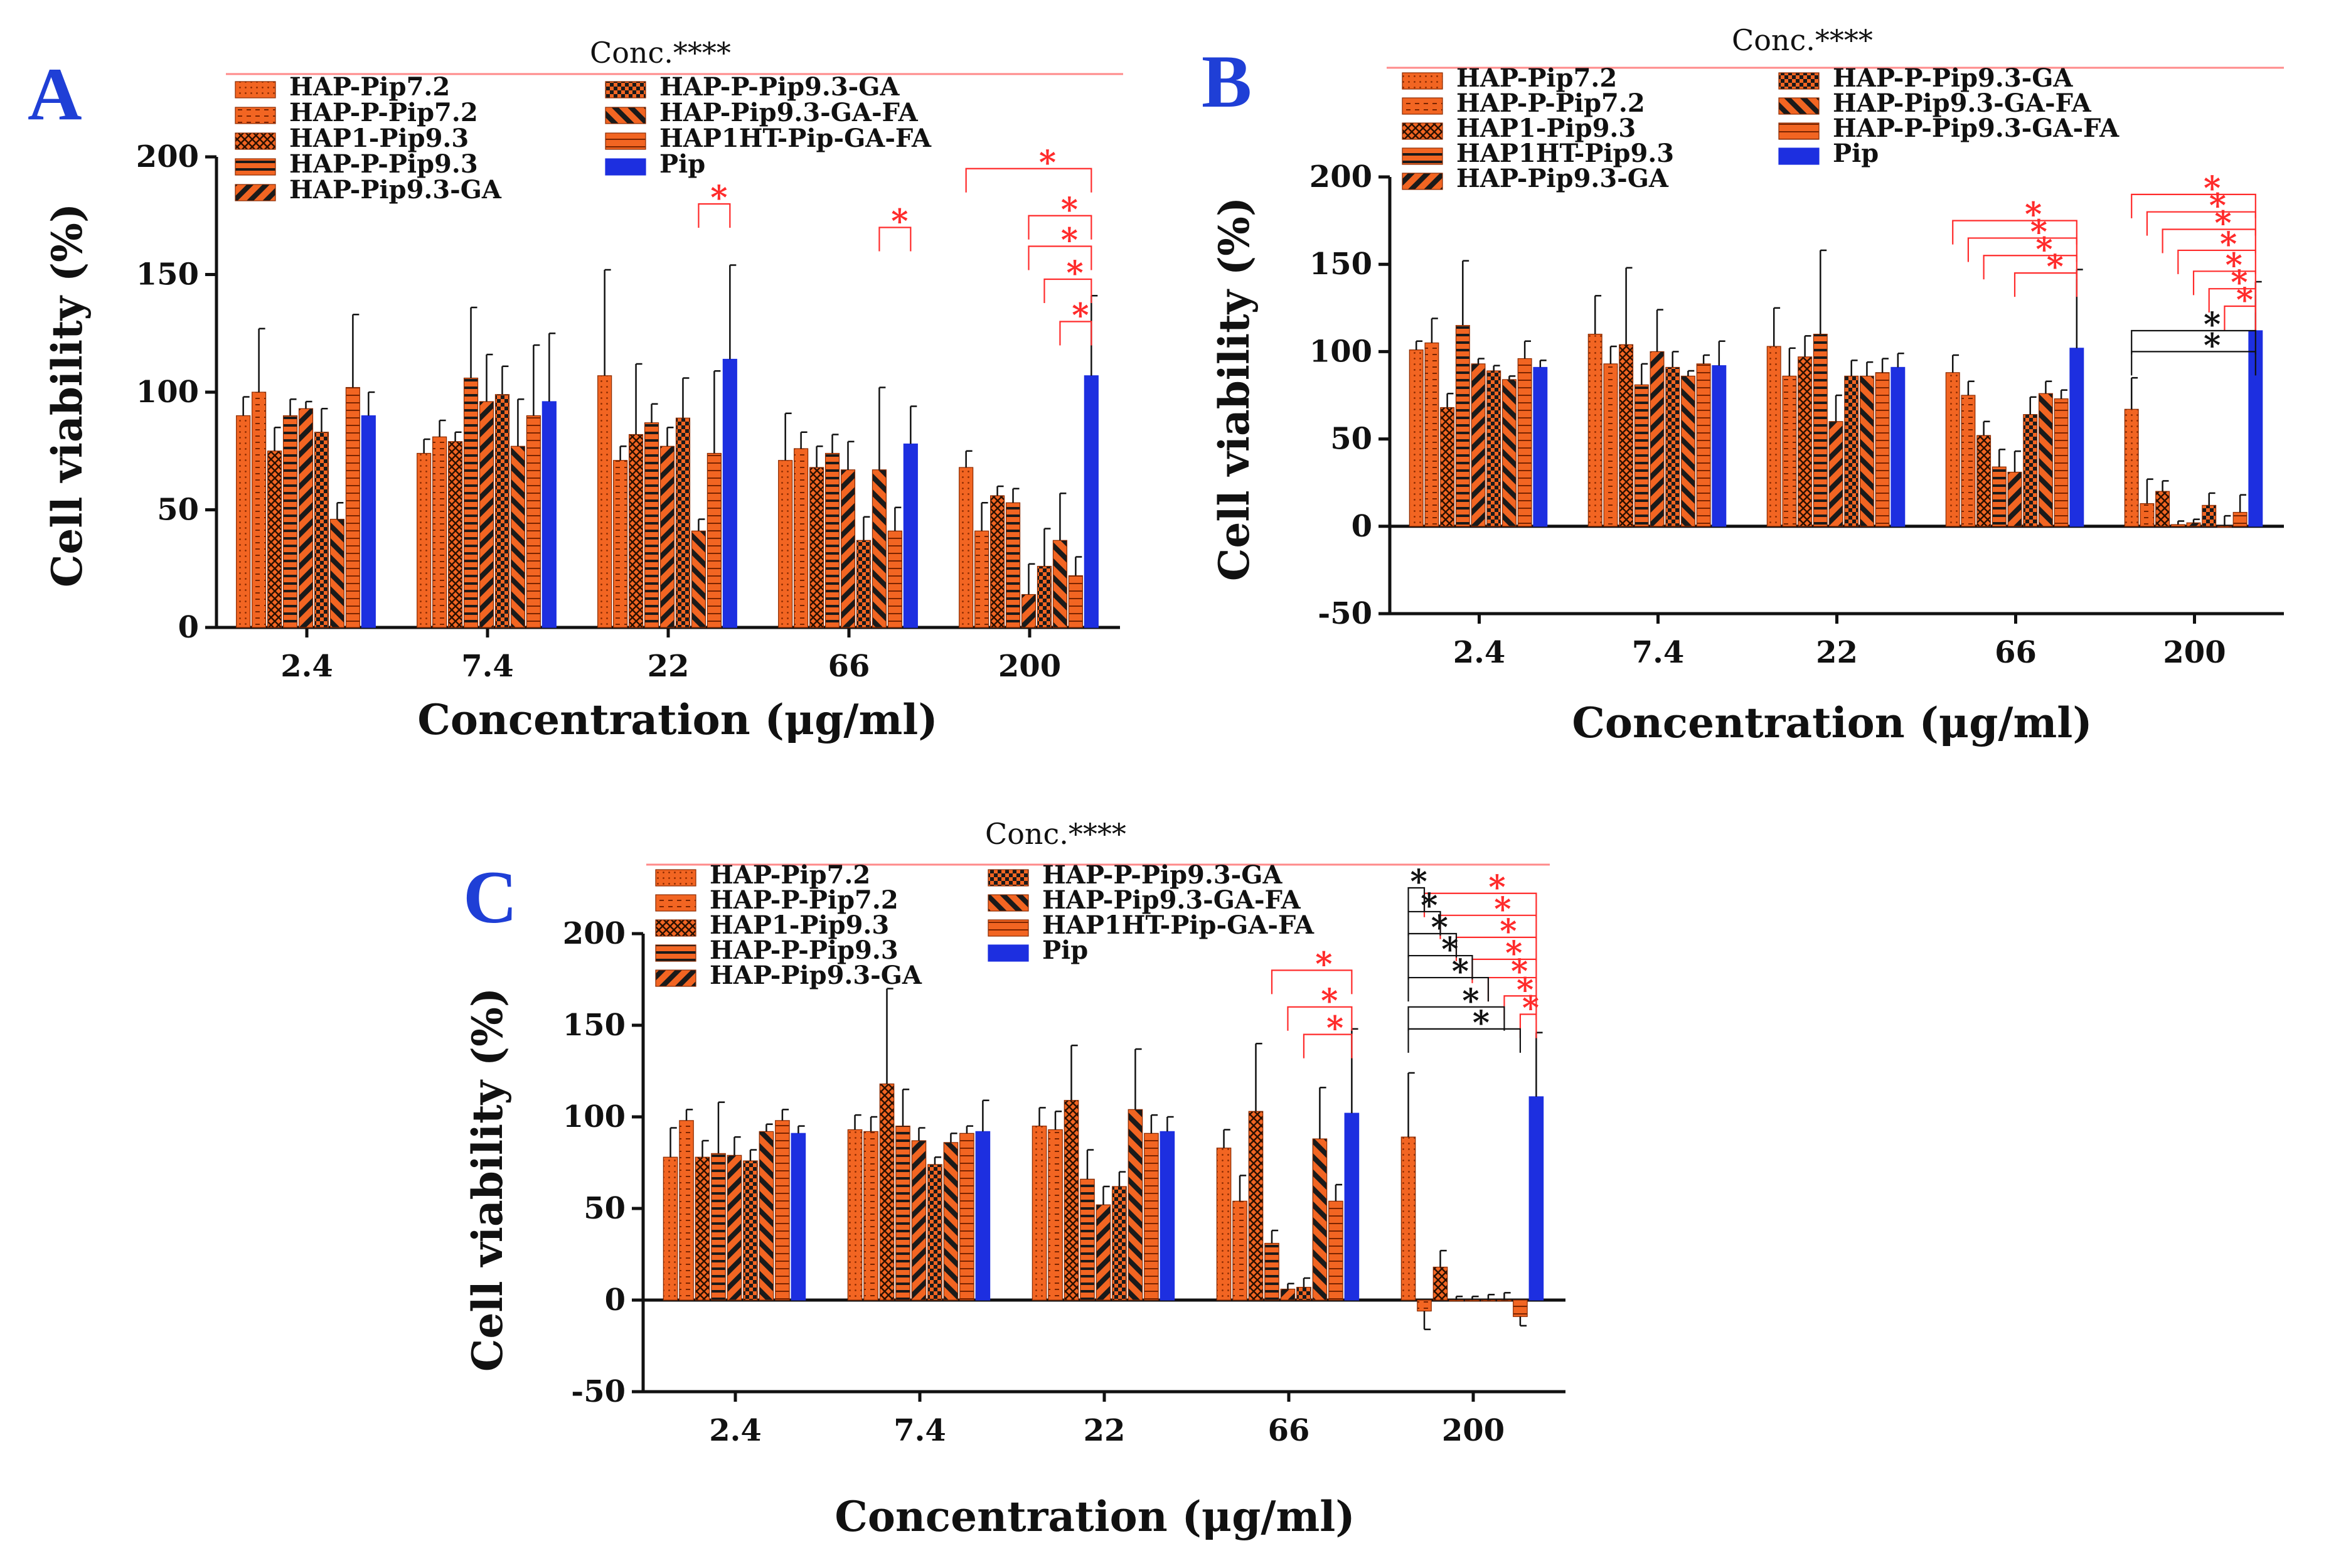  Describe the element at coordinates (2234, 265) in the screenshot. I see `sig-star-b-8: *` at that location.